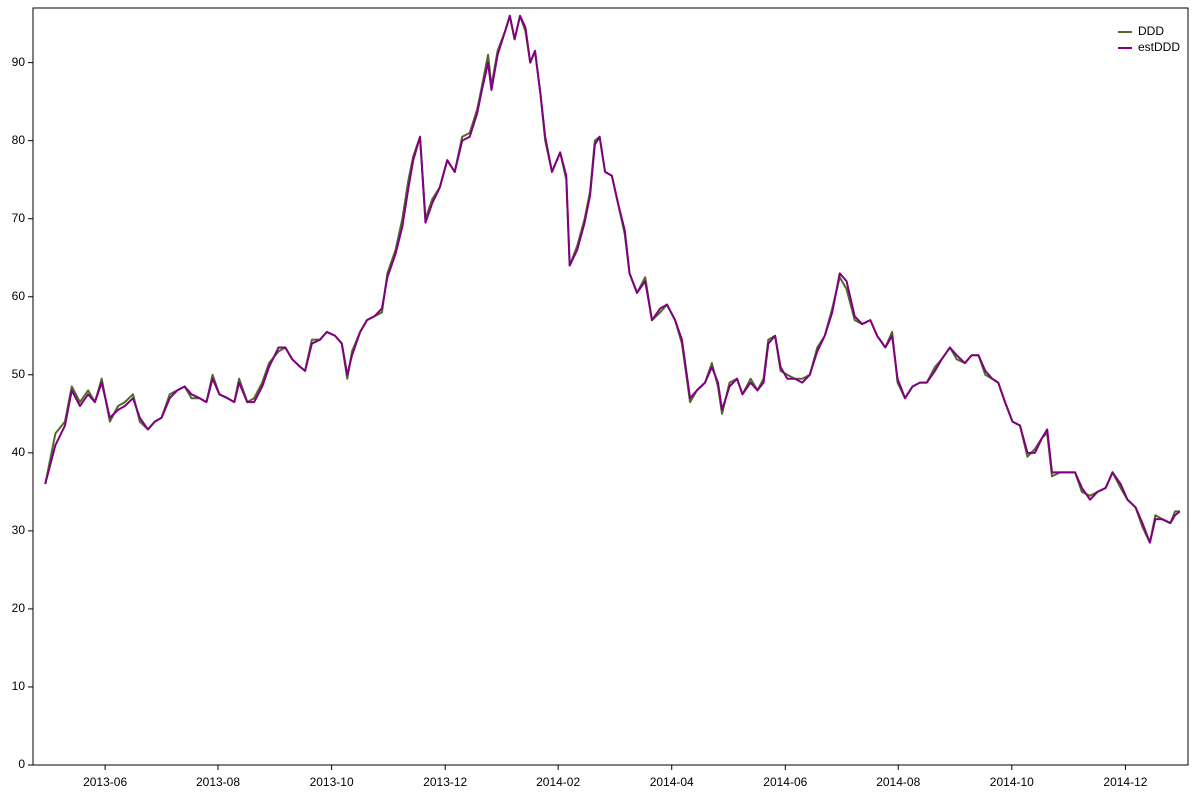 This screenshot has height=805, width=1200. Describe the element at coordinates (19, 296) in the screenshot. I see `y-tick-label: 60` at that location.